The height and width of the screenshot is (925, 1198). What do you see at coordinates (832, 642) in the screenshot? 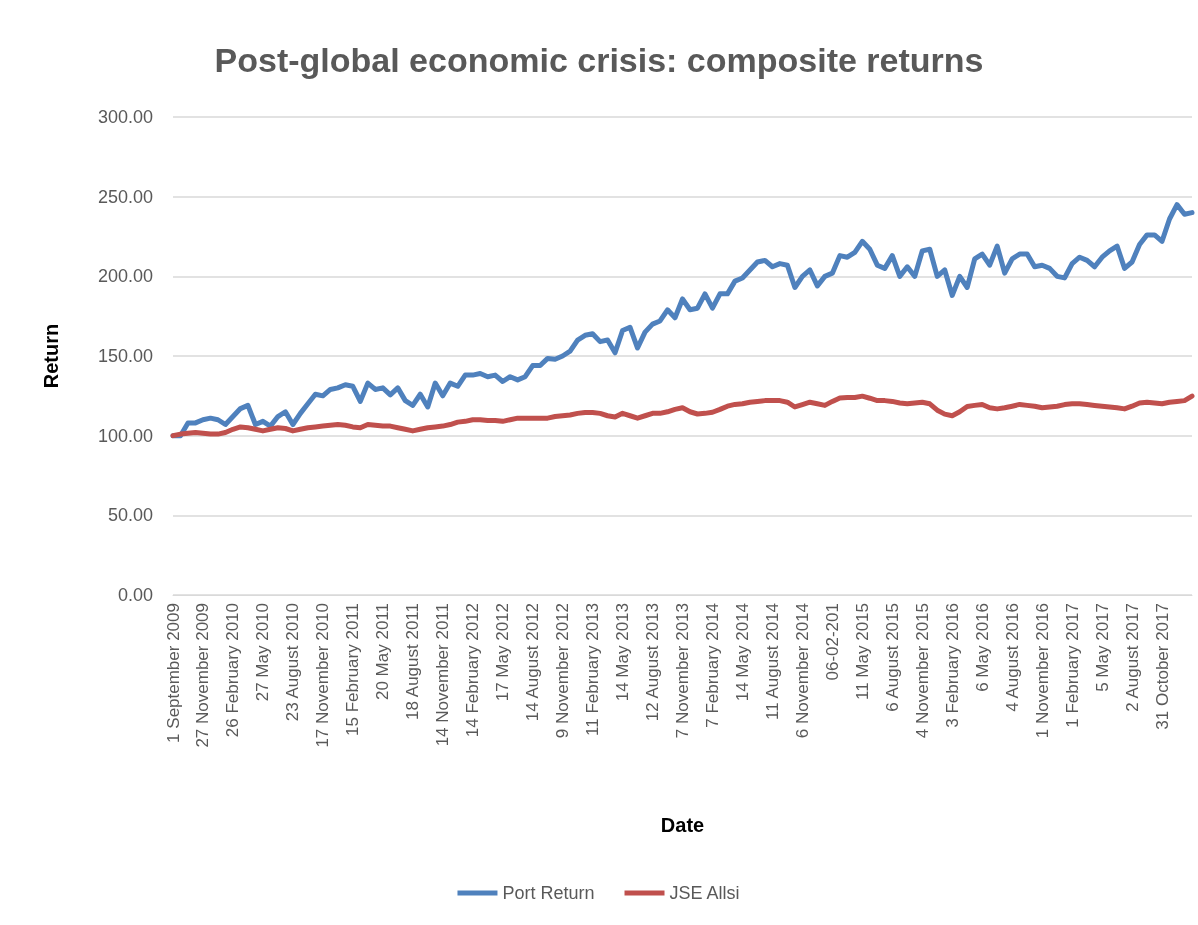
I see `x-tick-label: 06-02-201` at bounding box center [832, 642].